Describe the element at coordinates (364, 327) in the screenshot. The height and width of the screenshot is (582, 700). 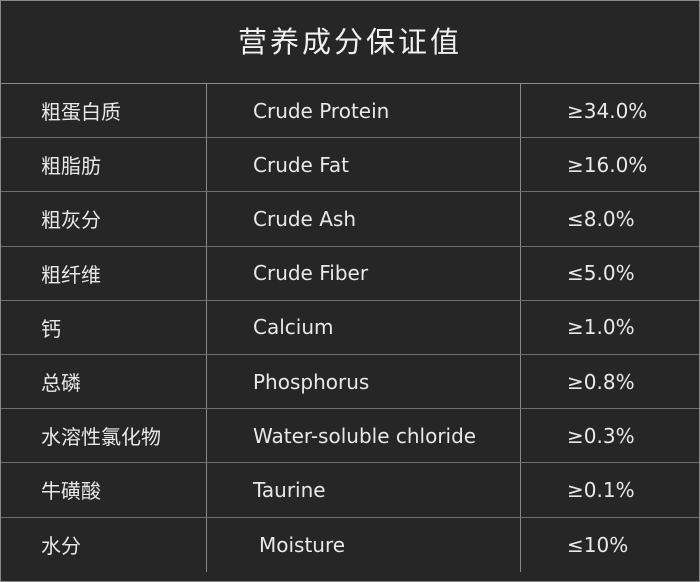
I see `nutrient-name-en: Calcium` at that location.